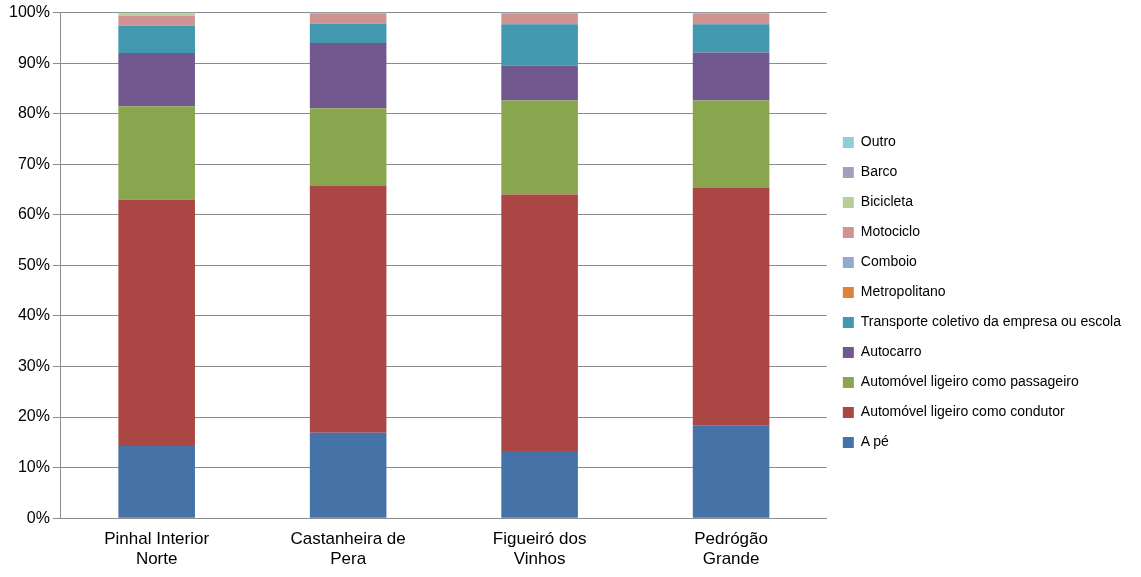 The width and height of the screenshot is (1141, 577). What do you see at coordinates (539, 549) in the screenshot?
I see `x-tick-label: Figueiró dos Vinhos` at bounding box center [539, 549].